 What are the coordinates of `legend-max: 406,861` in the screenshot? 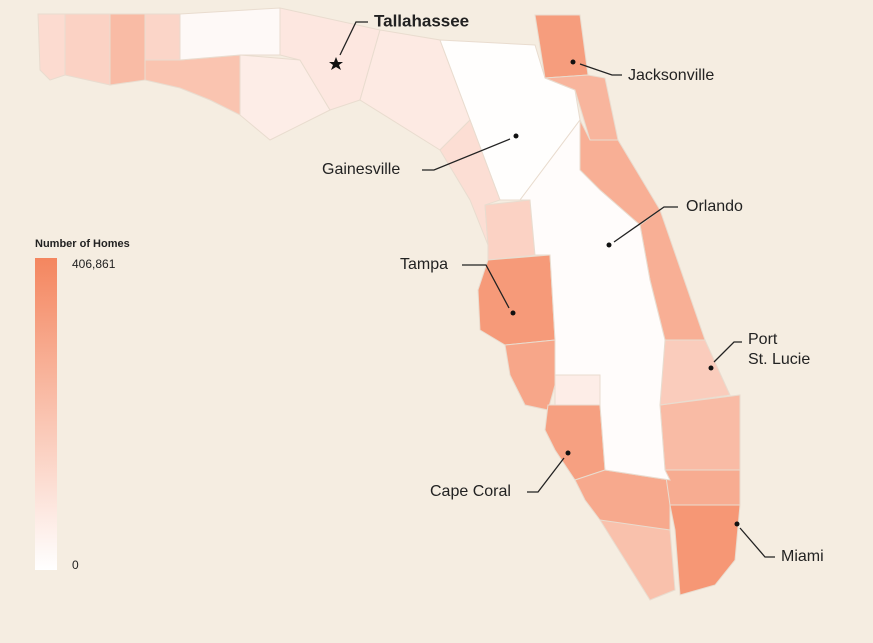 It's located at (94, 264).